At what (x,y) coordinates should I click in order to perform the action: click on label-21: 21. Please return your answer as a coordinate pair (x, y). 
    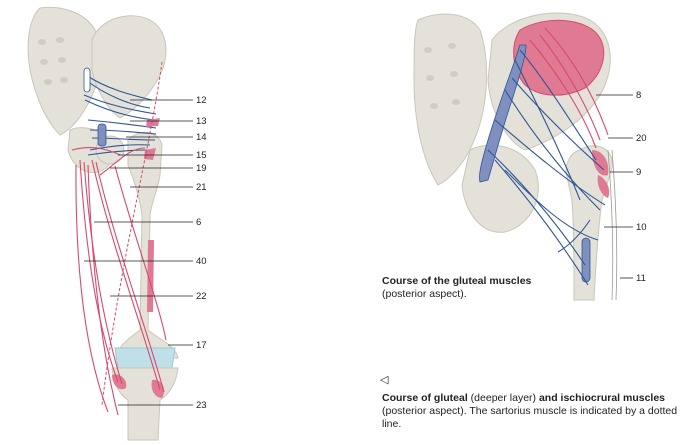
    Looking at the image, I should click on (201, 187).